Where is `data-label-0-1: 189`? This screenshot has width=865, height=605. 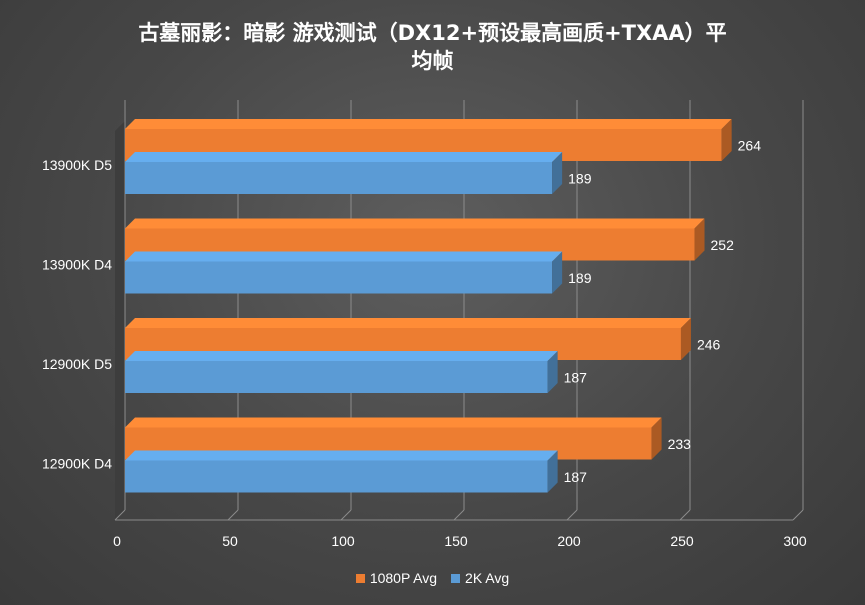 data-label-0-1: 189 is located at coordinates (580, 179).